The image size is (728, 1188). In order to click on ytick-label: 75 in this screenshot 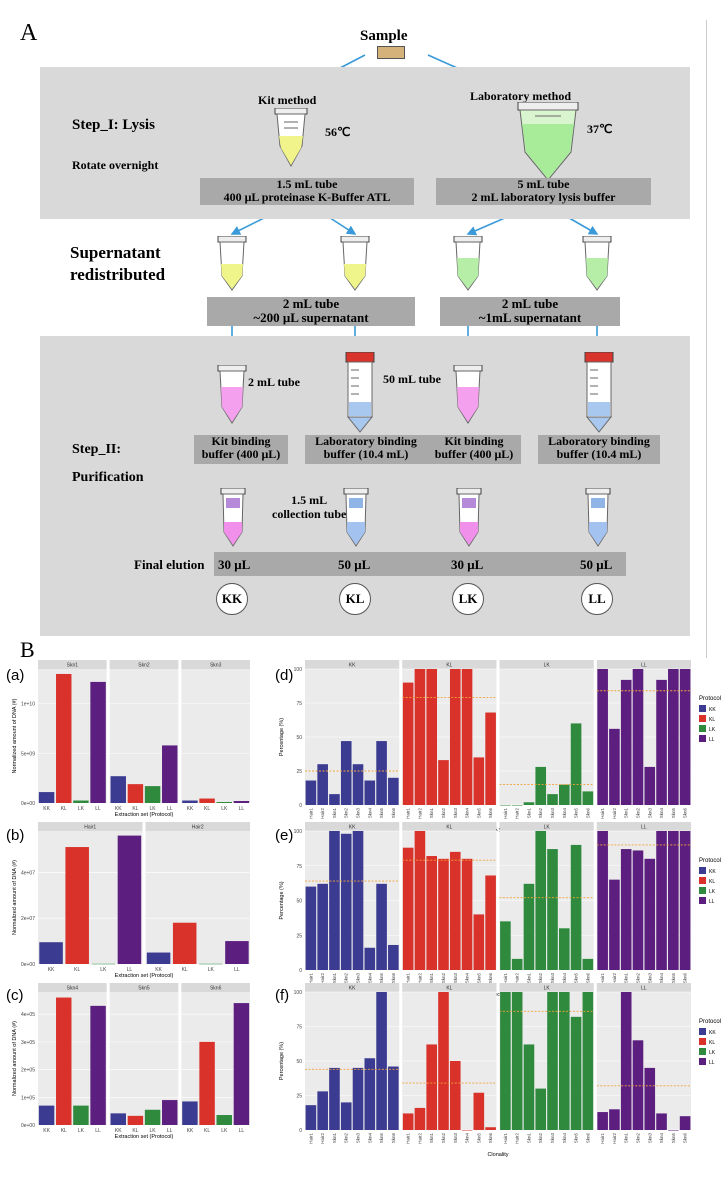, I will do `click(299, 867)`.